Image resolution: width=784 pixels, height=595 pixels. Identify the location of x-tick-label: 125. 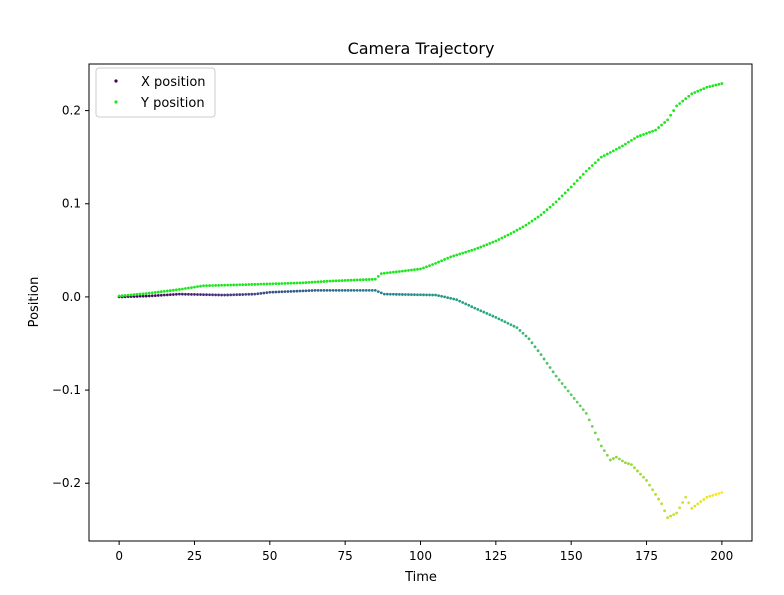
(495, 556).